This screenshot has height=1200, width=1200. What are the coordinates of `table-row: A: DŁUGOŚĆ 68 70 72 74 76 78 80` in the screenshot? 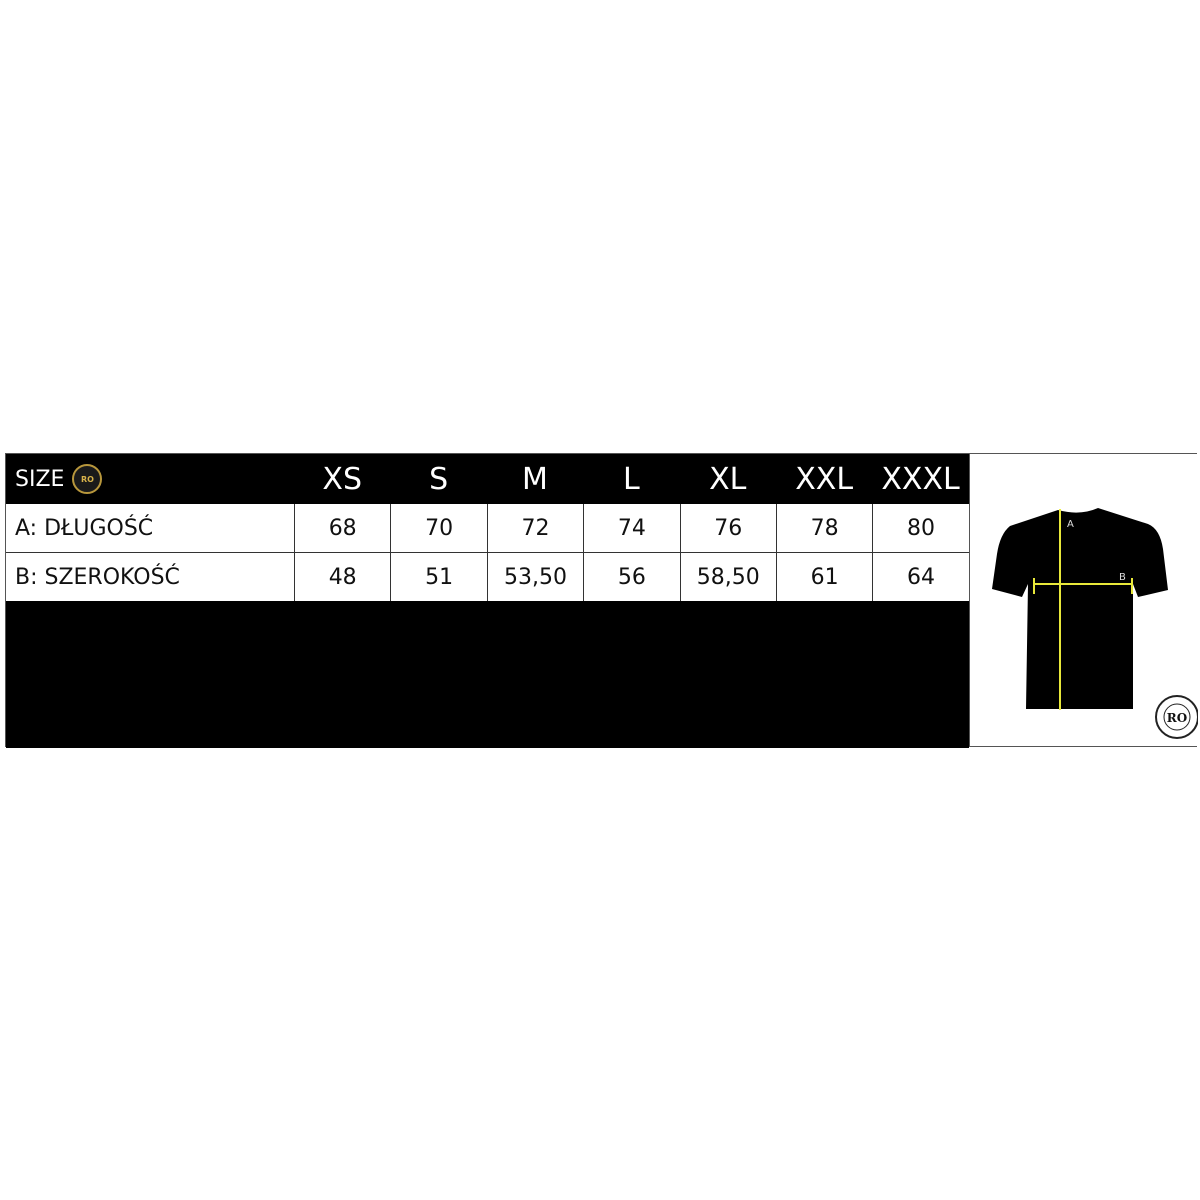 It's located at (487, 528).